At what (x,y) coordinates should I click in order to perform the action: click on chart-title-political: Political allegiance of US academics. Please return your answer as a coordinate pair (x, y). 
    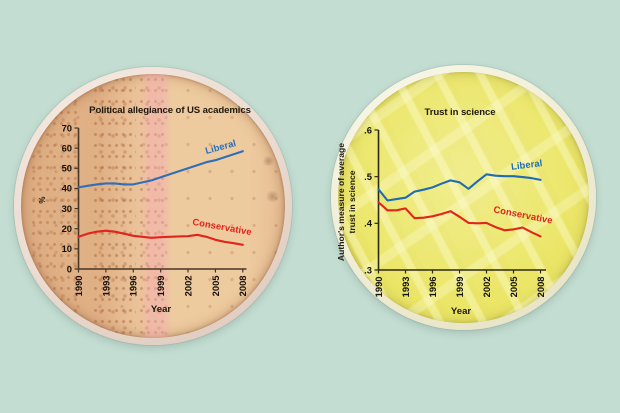
    Looking at the image, I should click on (170, 110).